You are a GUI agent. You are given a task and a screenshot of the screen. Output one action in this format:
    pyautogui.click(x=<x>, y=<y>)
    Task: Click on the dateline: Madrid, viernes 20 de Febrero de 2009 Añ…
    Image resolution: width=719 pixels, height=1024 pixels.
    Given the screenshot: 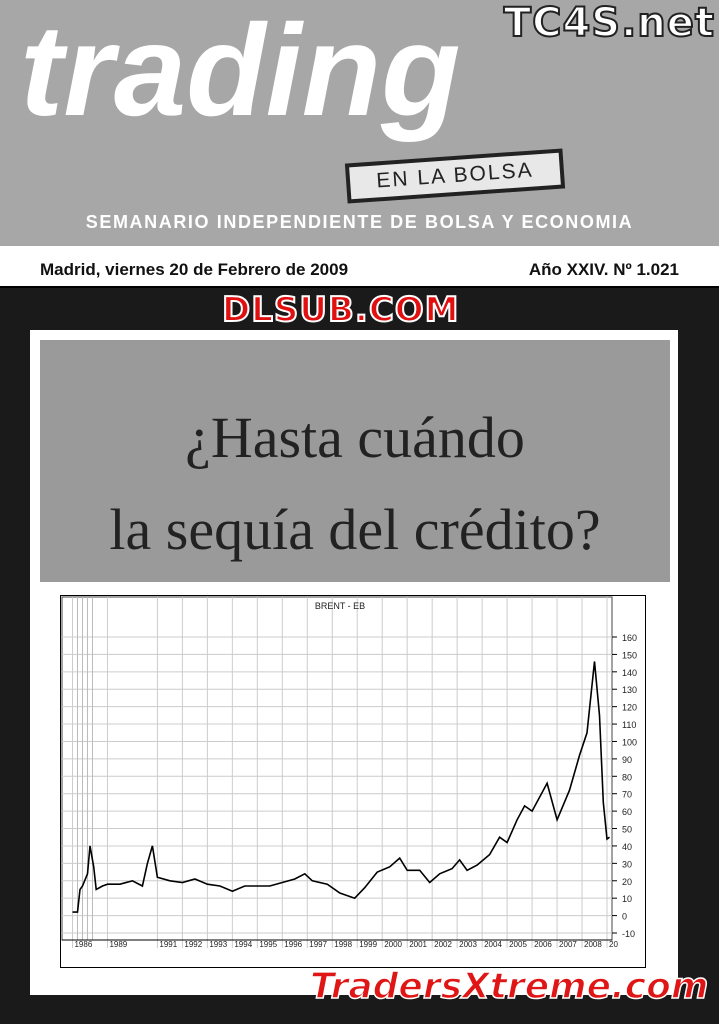 What is the action you would take?
    pyautogui.click(x=359, y=267)
    